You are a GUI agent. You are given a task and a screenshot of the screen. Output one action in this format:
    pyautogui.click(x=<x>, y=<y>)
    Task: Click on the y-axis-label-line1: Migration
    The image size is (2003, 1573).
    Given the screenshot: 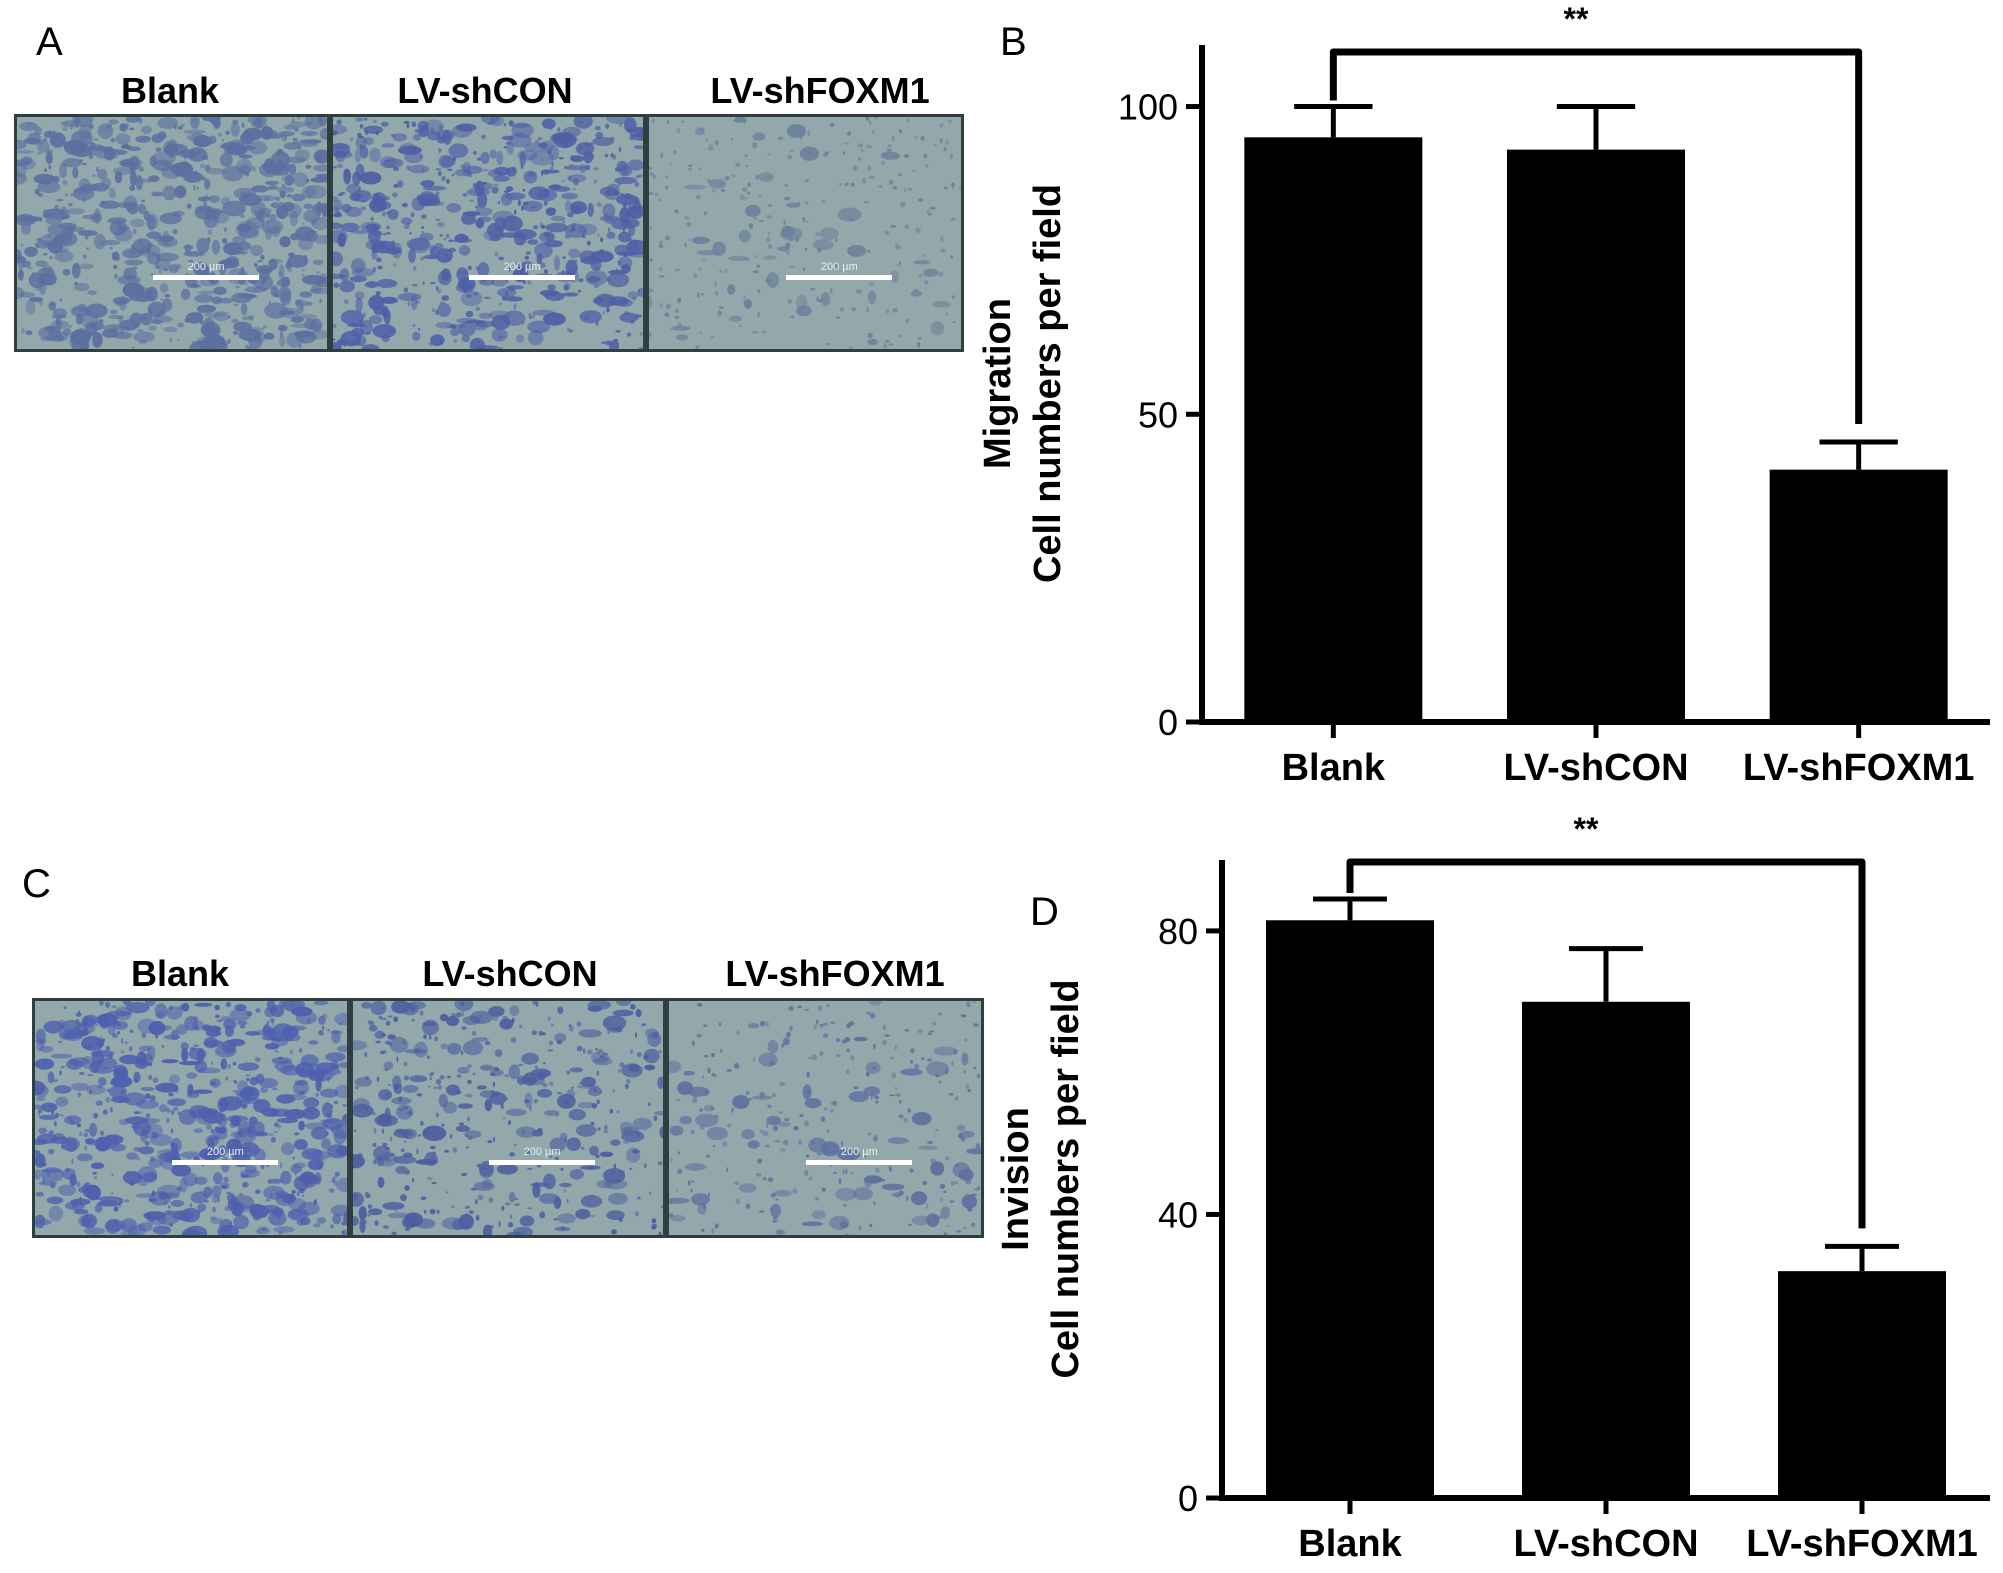 What is the action you would take?
    pyautogui.click(x=998, y=383)
    